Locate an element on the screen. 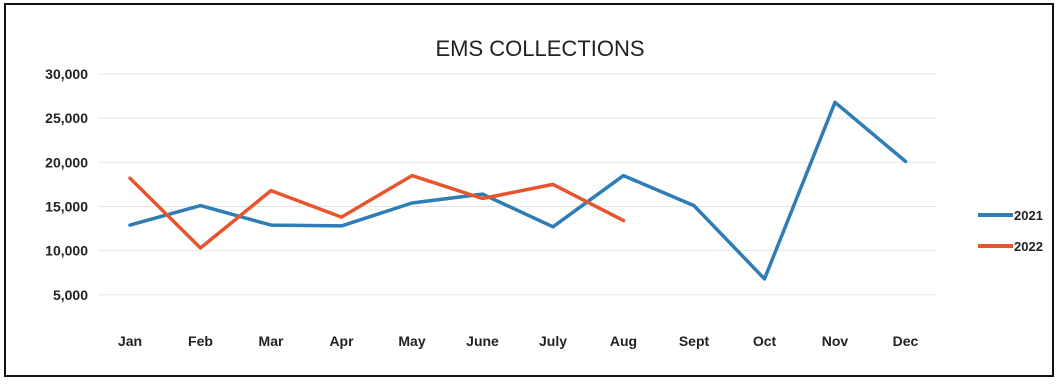  legend-label-2022: 2022 is located at coordinates (1028, 246).